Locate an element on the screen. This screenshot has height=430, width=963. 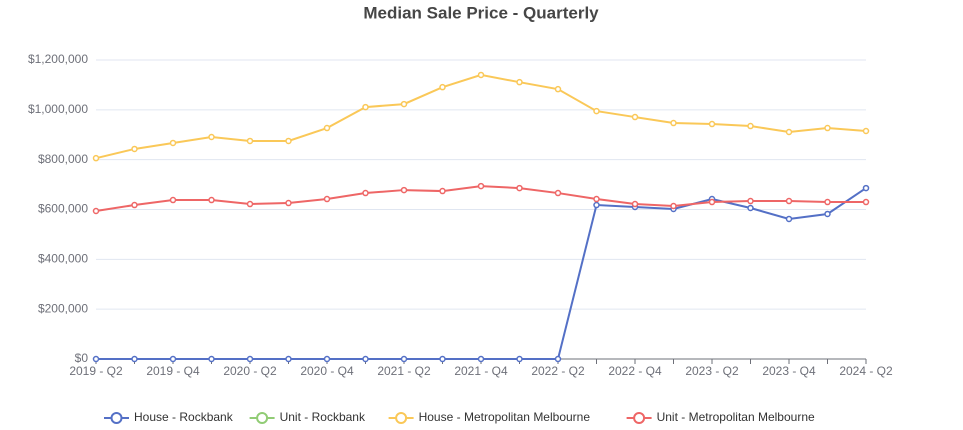
y-tick-label: $600,000 is located at coordinates (63, 209).